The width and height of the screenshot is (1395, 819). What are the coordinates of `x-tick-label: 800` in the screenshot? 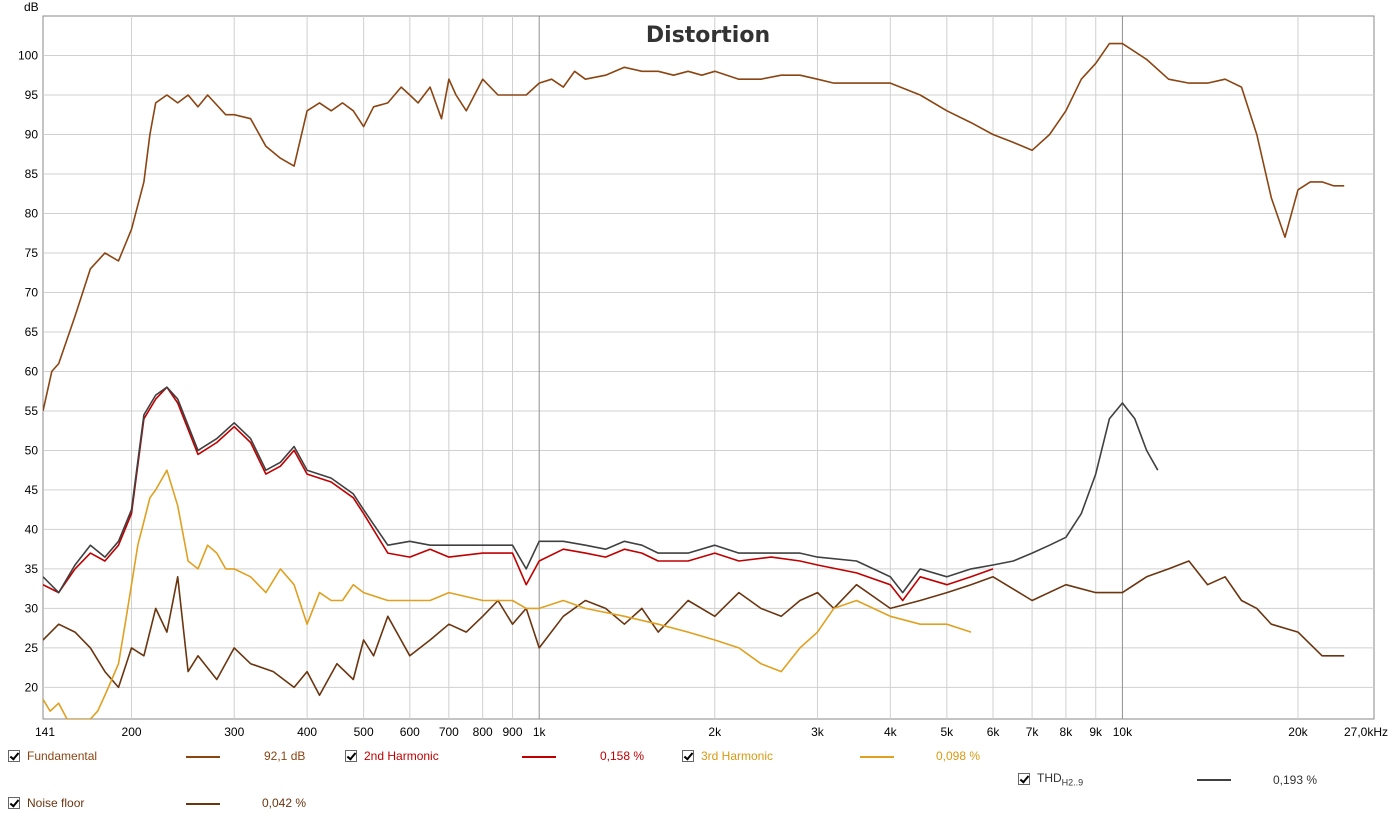 It's located at (483, 732).